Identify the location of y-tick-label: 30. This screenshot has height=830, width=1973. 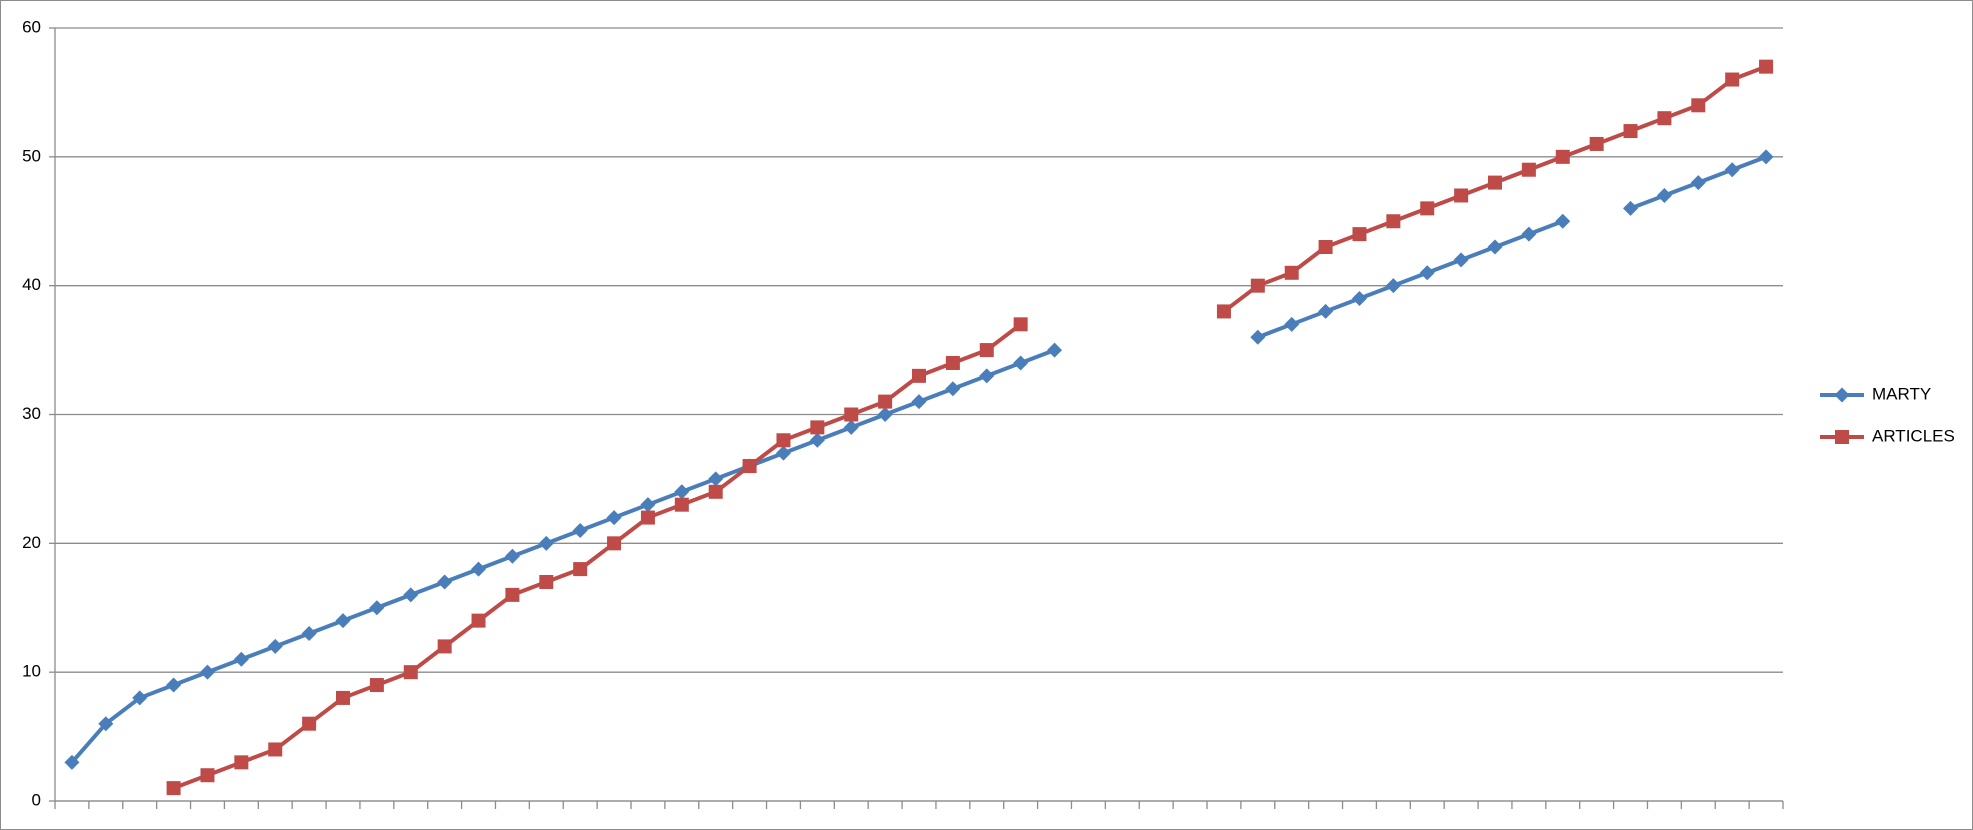
(31, 413).